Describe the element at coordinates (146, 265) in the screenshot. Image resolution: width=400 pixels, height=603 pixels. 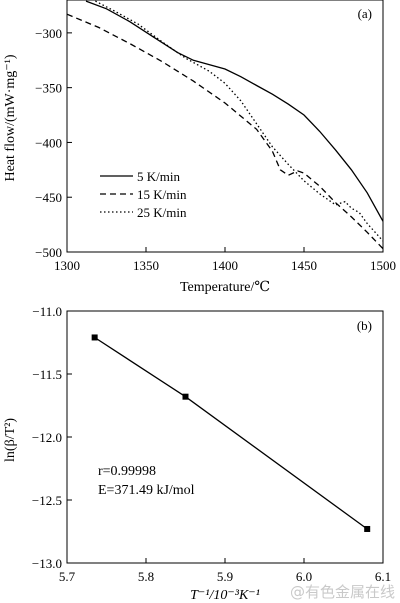
I see `panel-a-x-tick-label: 1350` at that location.